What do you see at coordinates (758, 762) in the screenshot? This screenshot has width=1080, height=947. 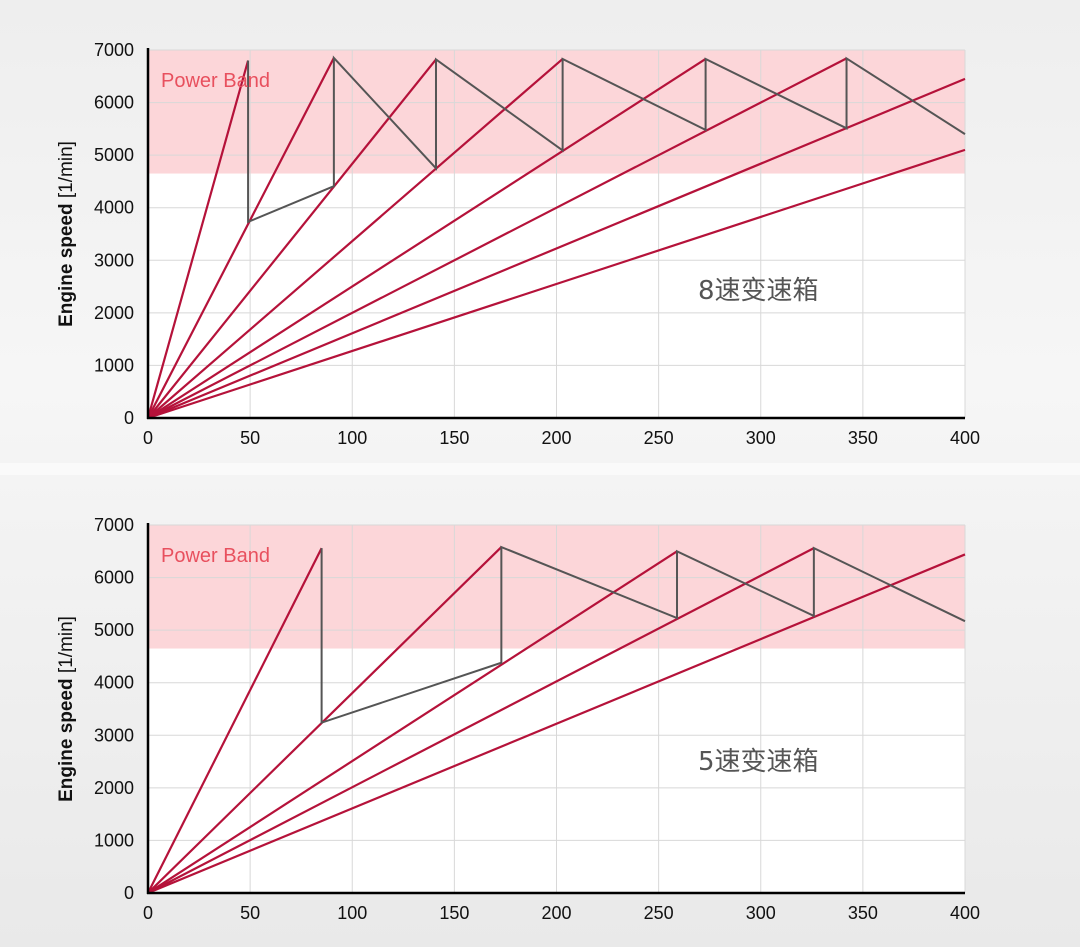 I see `transmission-label: 5速变速箱` at bounding box center [758, 762].